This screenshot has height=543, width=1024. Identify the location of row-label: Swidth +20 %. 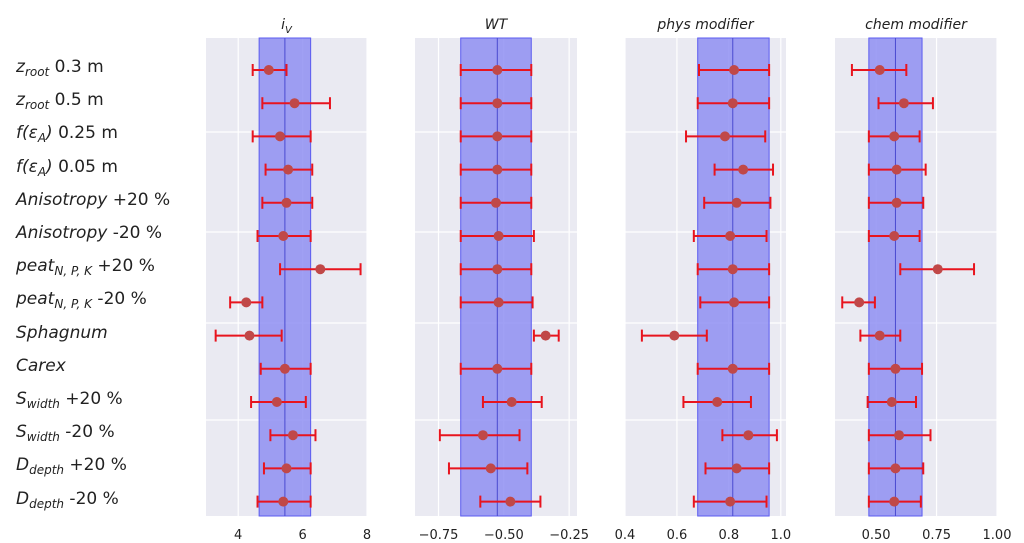
(69, 400).